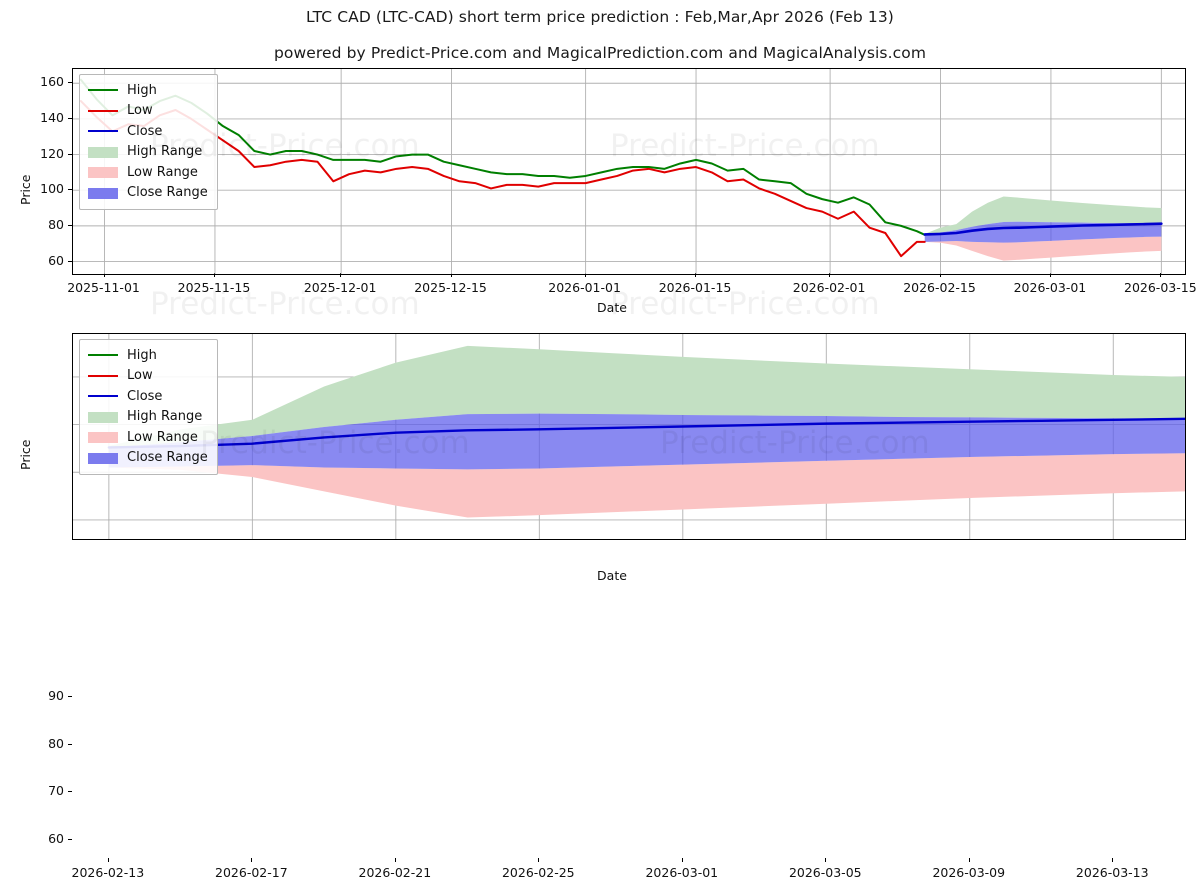 This screenshot has height=880, width=1200. Describe the element at coordinates (108, 872) in the screenshot. I see `bottom-chart-x-tick-label: 2026-02-13` at that location.